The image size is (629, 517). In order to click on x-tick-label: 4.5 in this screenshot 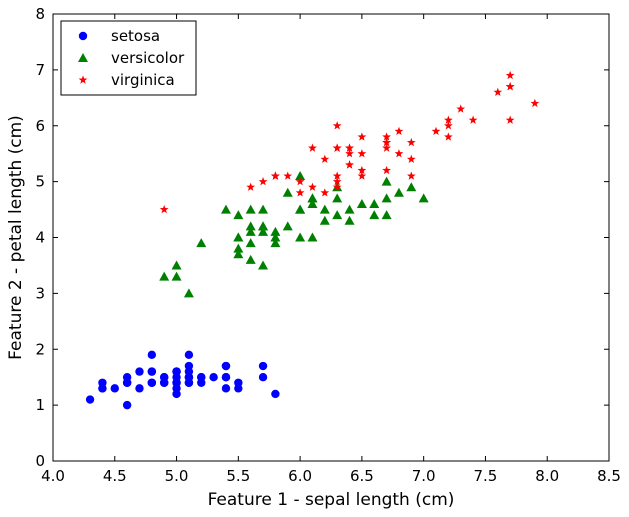, I will do `click(115, 476)`.